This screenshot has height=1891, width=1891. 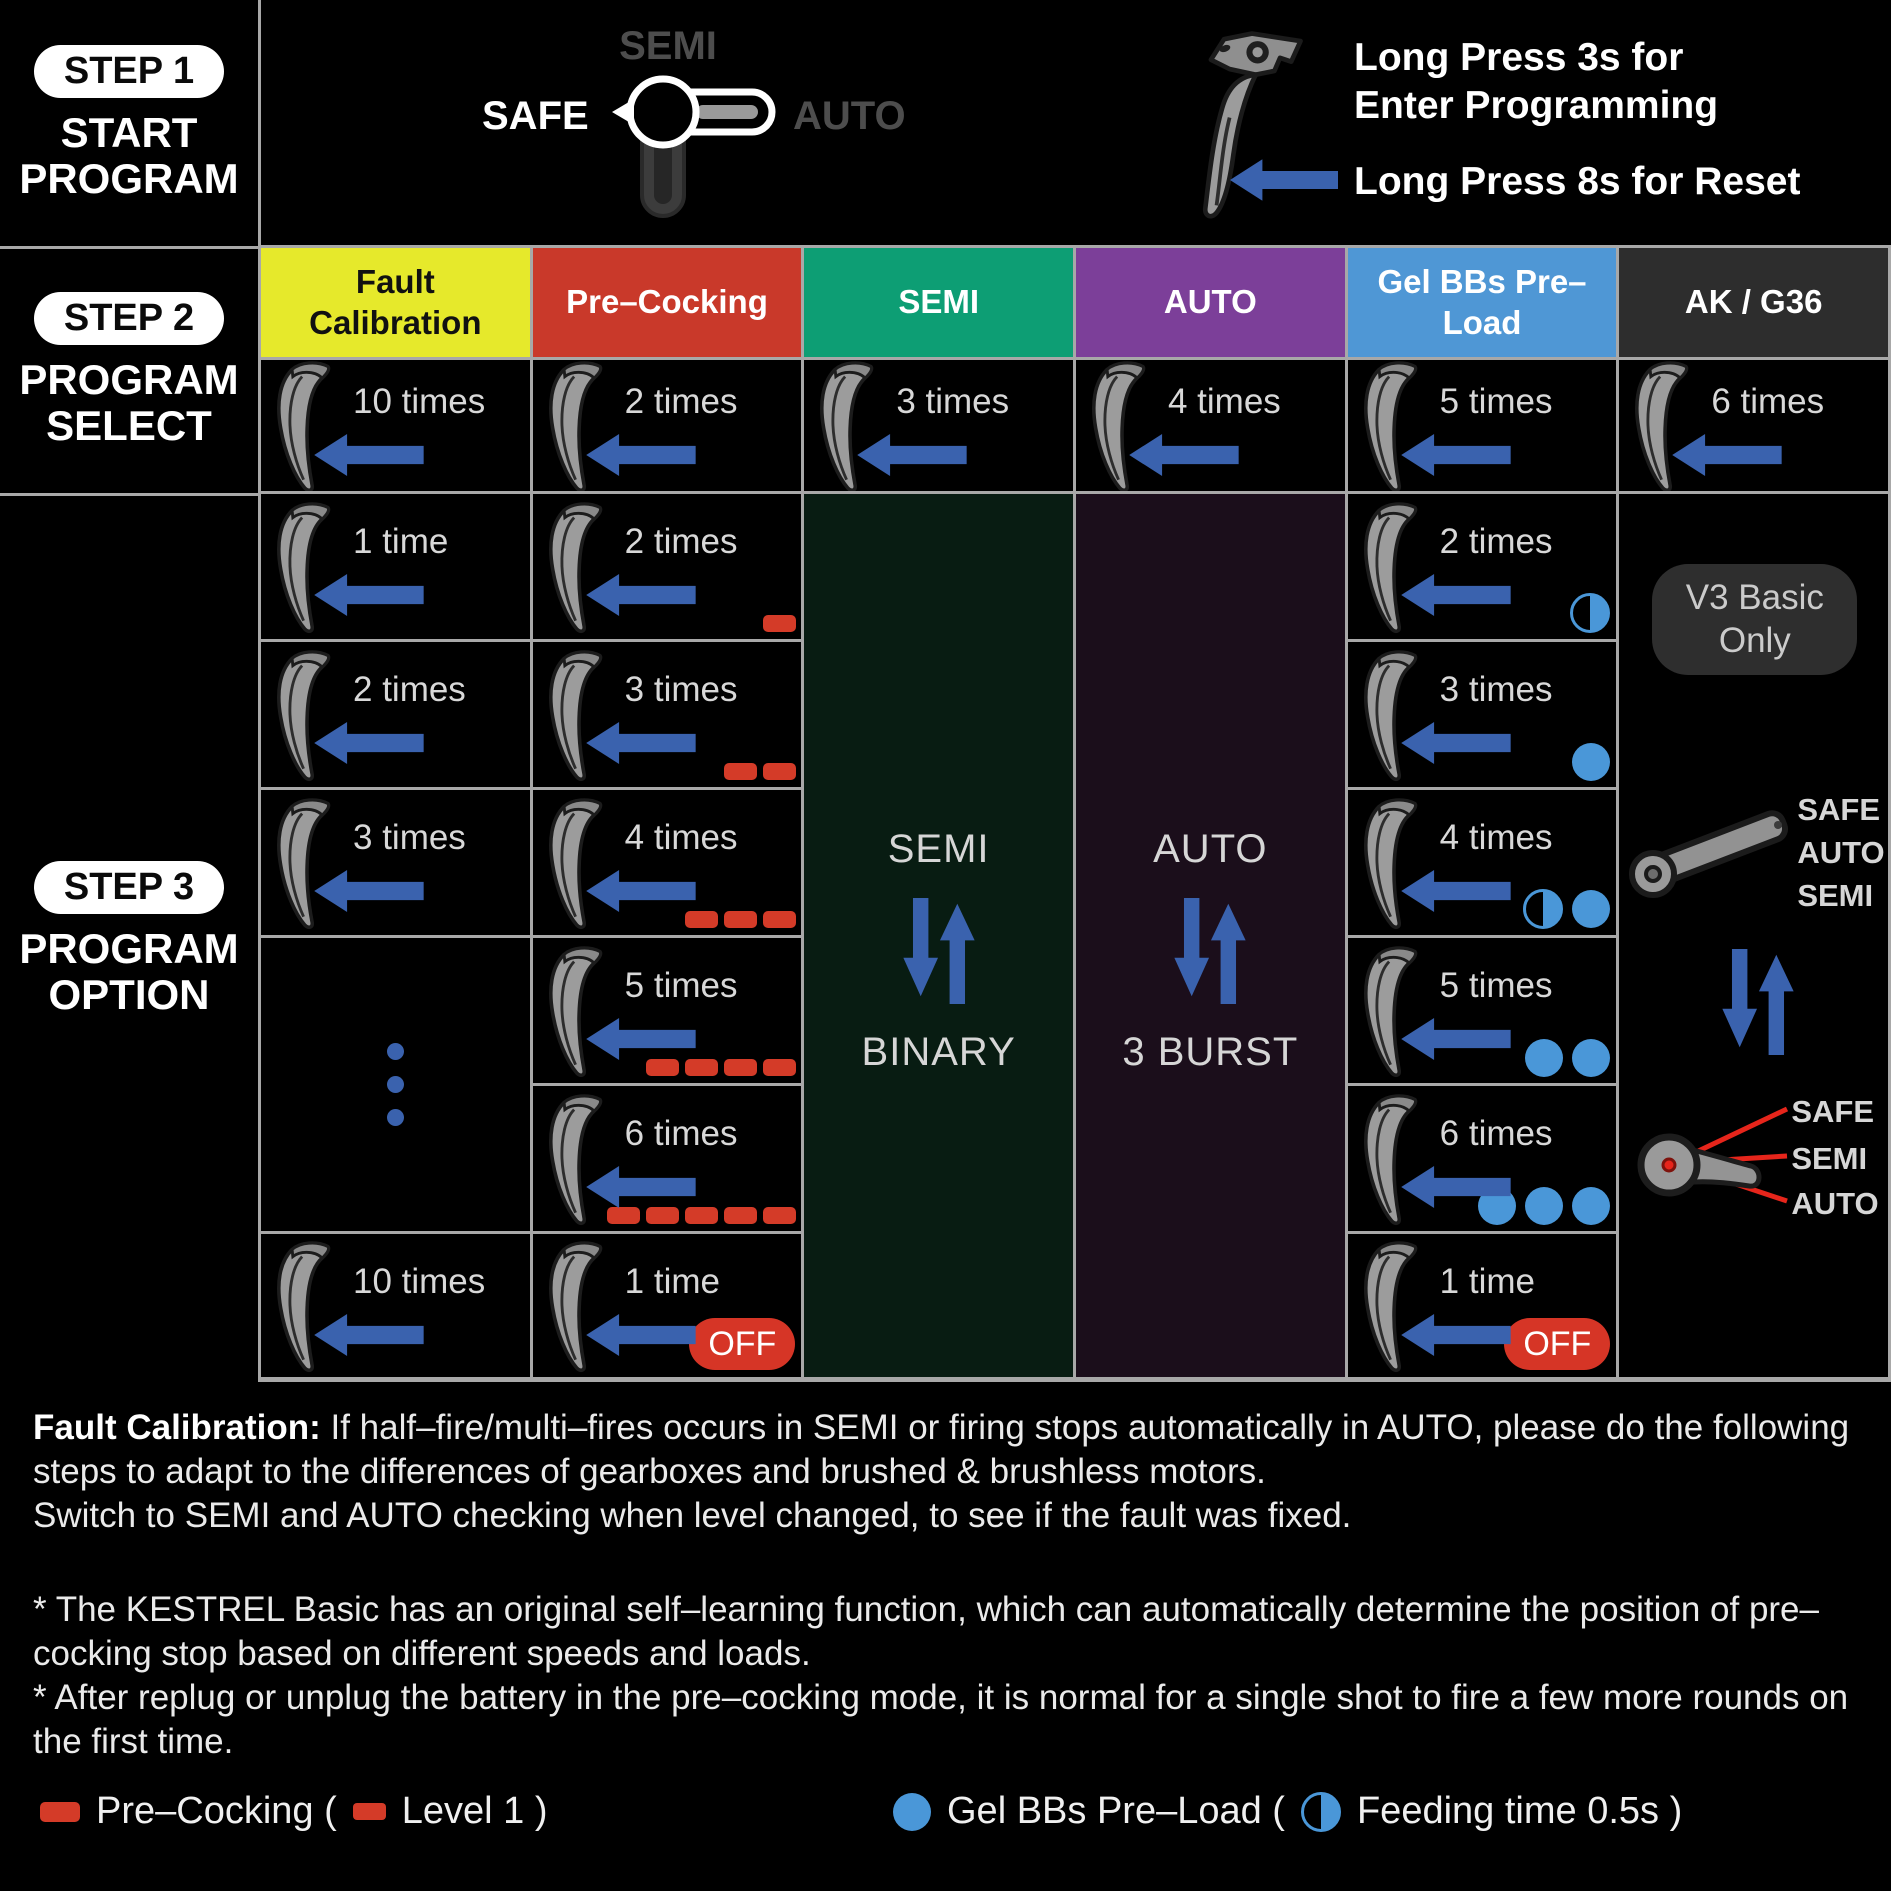 I want to click on mode-to-label: 3 BURST, so click(x=1210, y=1051).